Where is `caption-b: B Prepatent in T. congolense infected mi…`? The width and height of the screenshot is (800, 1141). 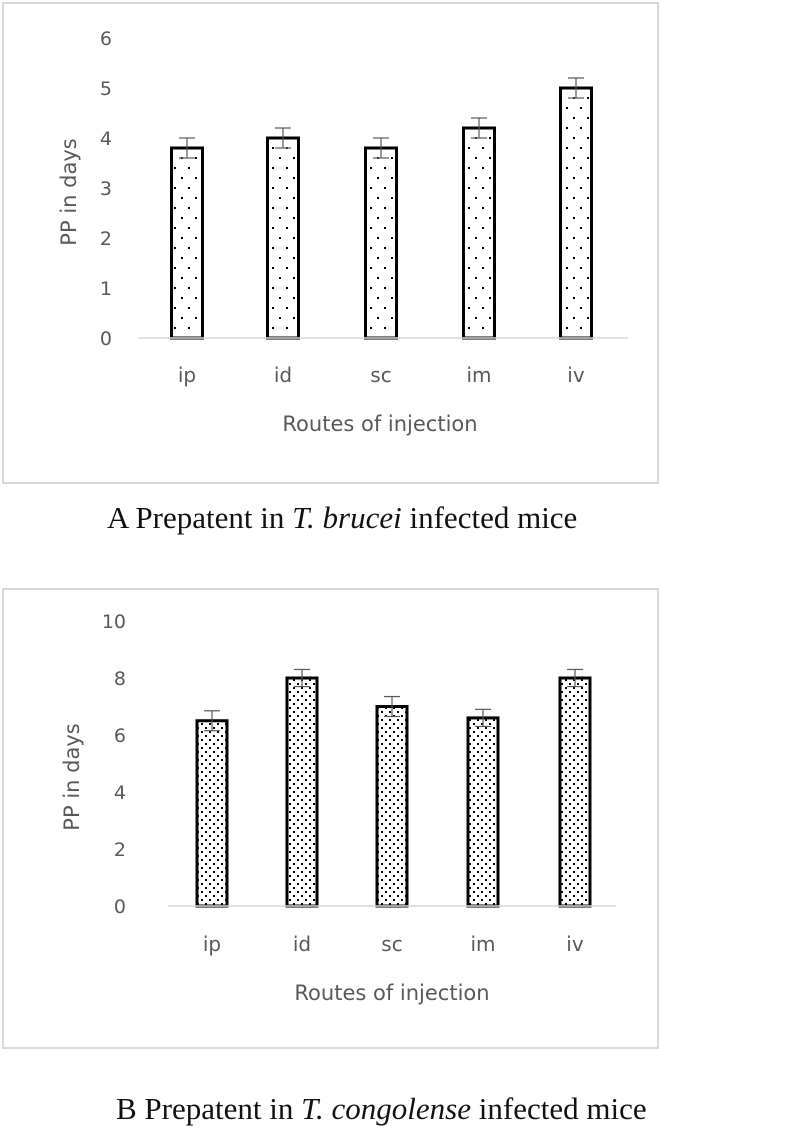
caption-b: B Prepatent in T. congolense infected mi… is located at coordinates (381, 1109).